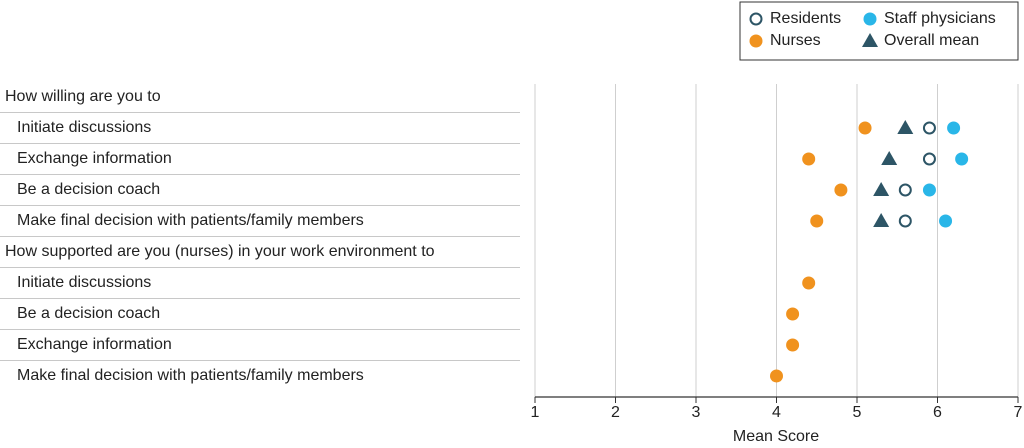  I want to click on x-tick-label: 5, so click(857, 412).